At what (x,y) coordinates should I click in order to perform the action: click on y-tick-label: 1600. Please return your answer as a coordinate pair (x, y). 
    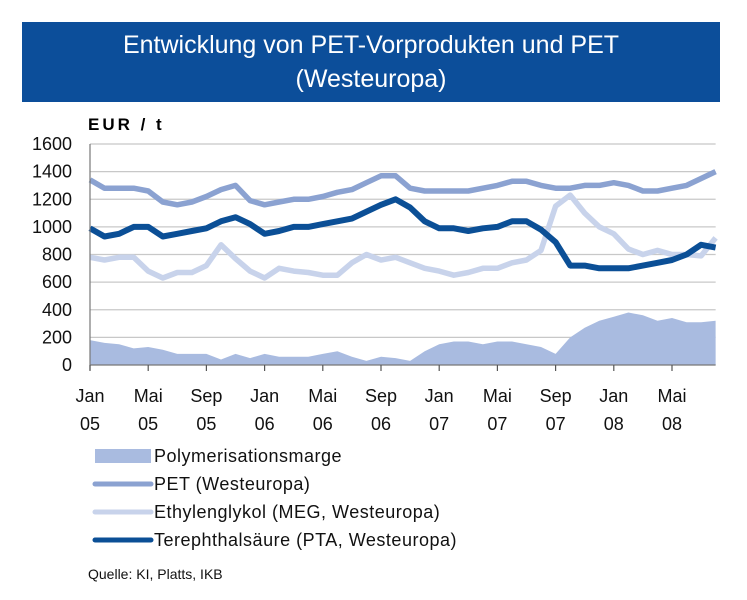
    Looking at the image, I should click on (52, 144).